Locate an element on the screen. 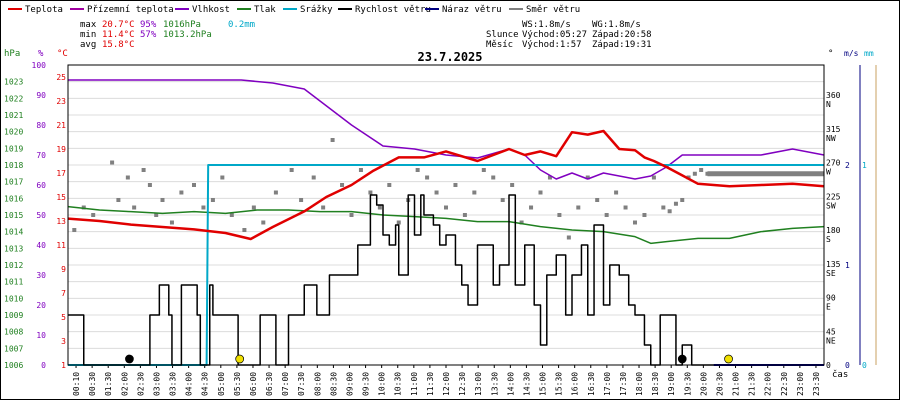 This screenshot has width=900, height=400. x-tick-label: 07:30 is located at coordinates (301, 384).